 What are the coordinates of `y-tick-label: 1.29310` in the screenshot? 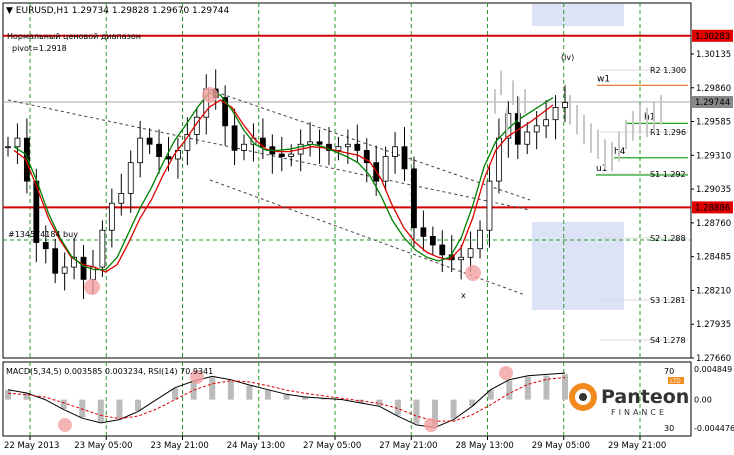 It's located at (713, 156).